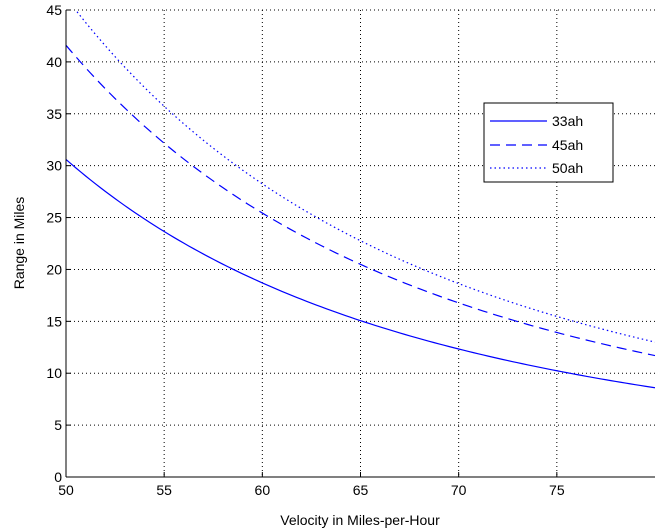 Image resolution: width=655 pixels, height=531 pixels. What do you see at coordinates (54, 62) in the screenshot?
I see `y-tick-label: 40` at bounding box center [54, 62].